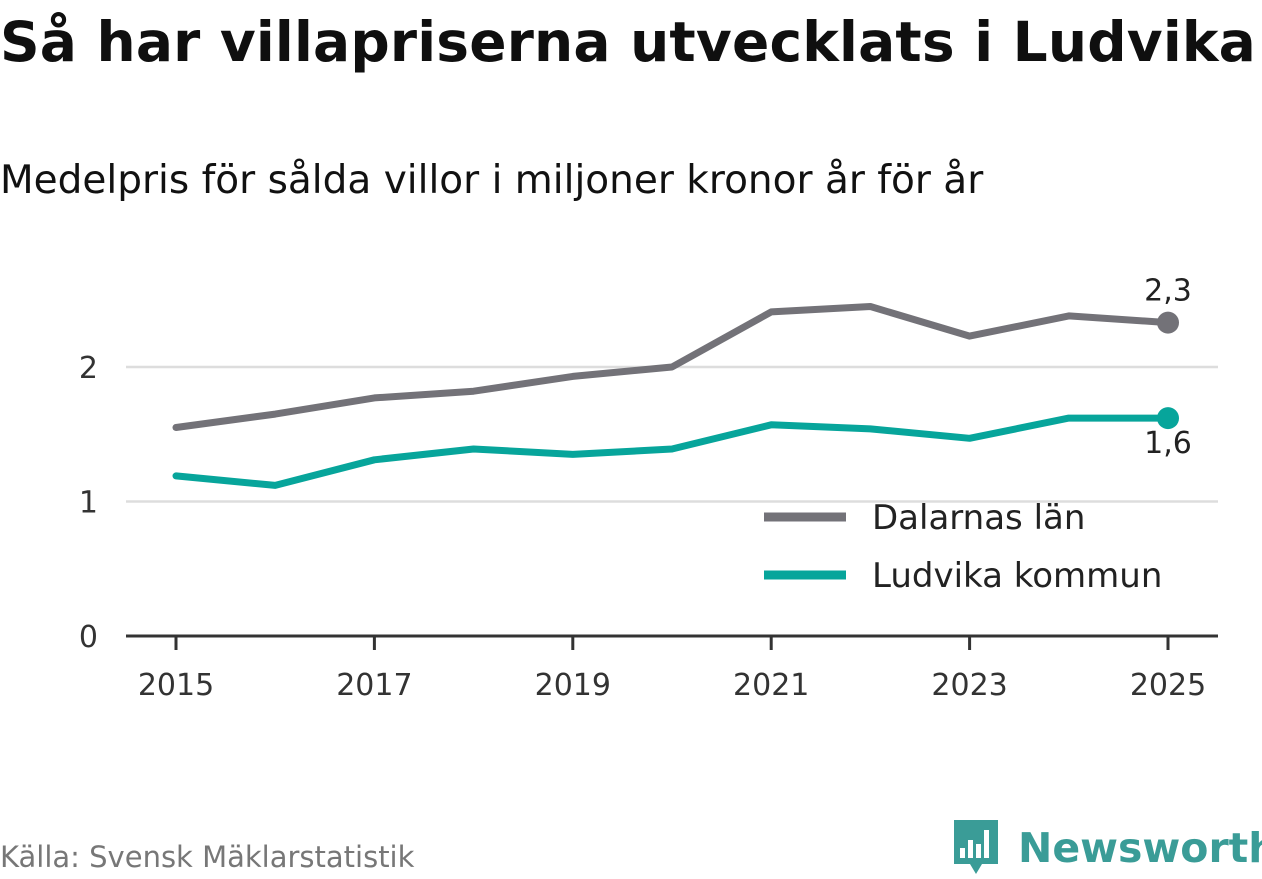 The height and width of the screenshot is (879, 1262). I want to click on y-tick-label-1: 1, so click(88, 503).